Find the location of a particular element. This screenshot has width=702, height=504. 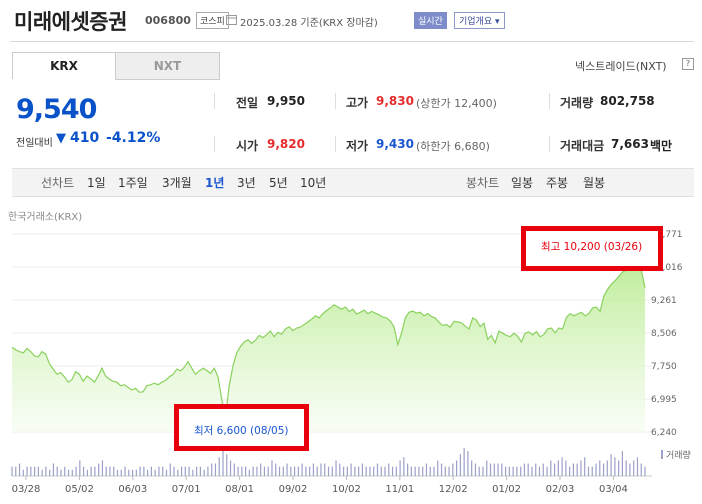

amount-value: 7,663 is located at coordinates (630, 144).